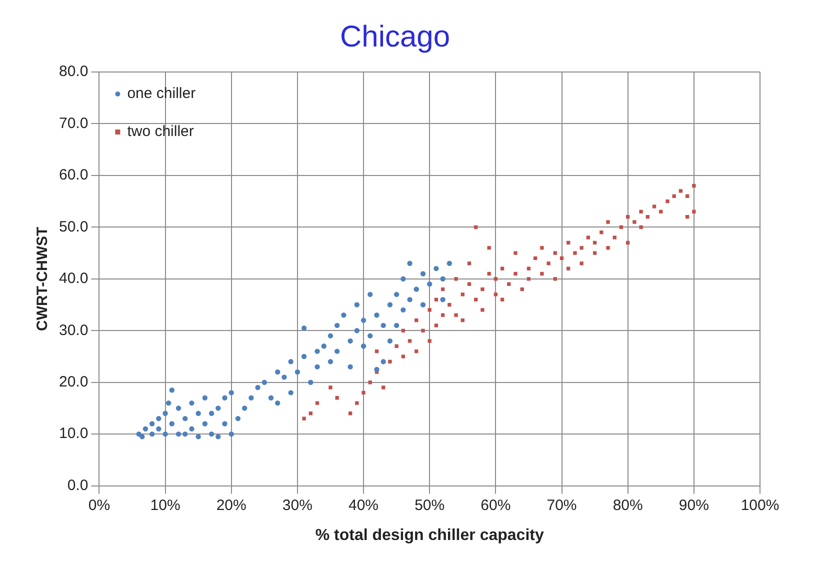 The height and width of the screenshot is (569, 820). I want to click on x-tick-label: 70%, so click(561, 505).